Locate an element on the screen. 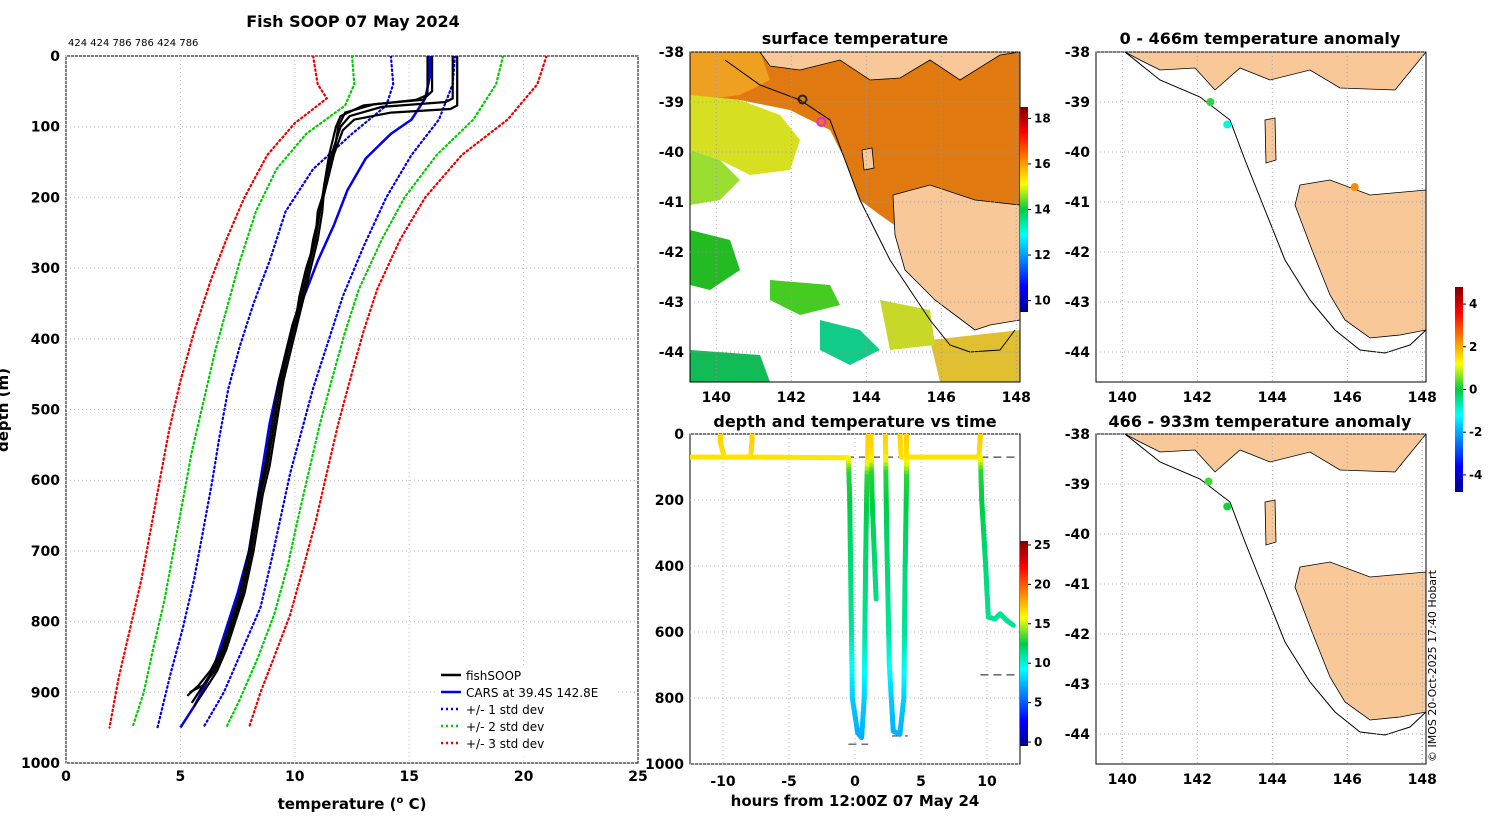 This screenshot has height=820, width=1500. depth-time-colorbar-tick-label: 15 is located at coordinates (1042, 624).